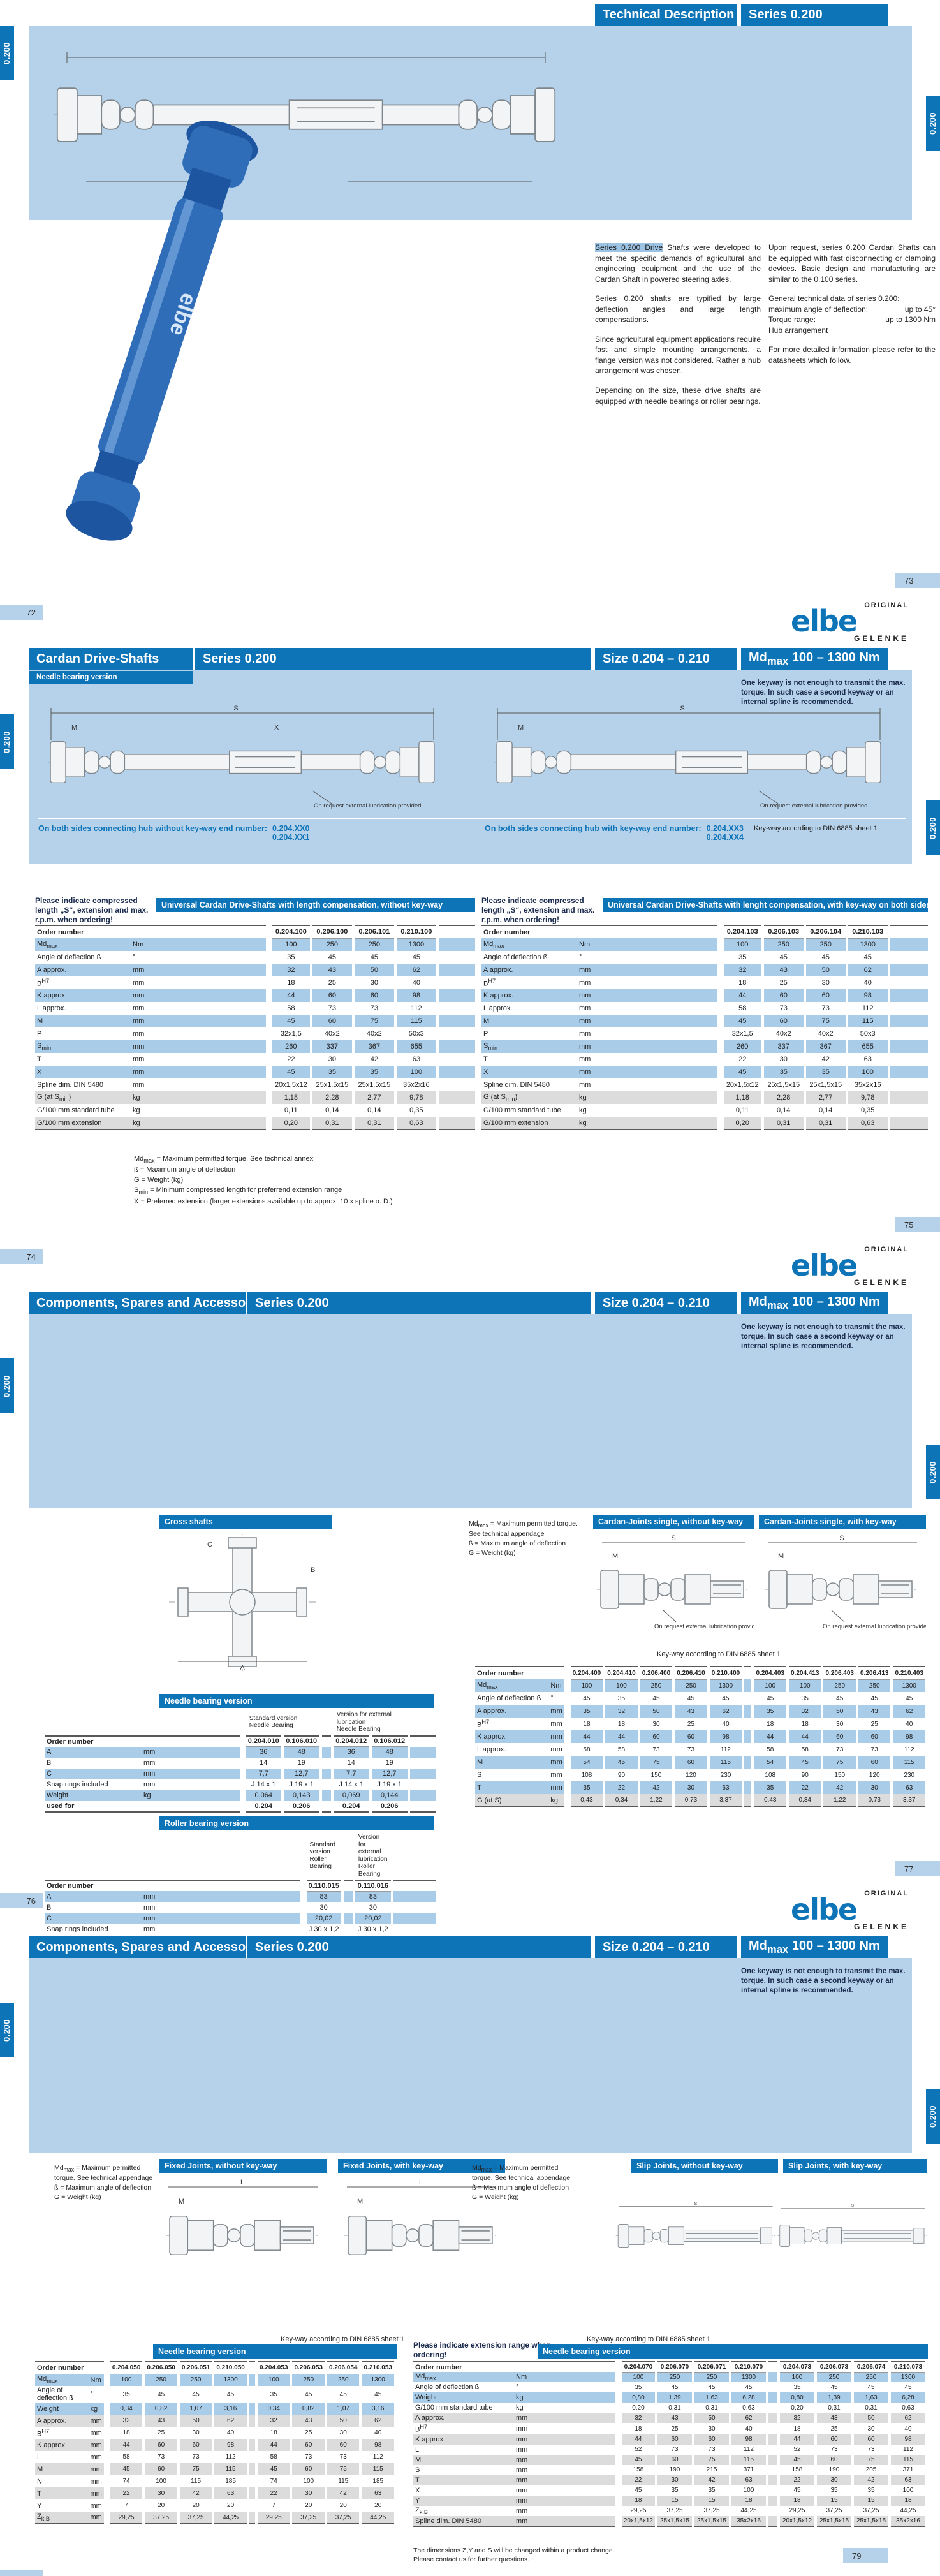 The height and width of the screenshot is (2576, 940). I want to click on table-cell: 112, so click(910, 1749).